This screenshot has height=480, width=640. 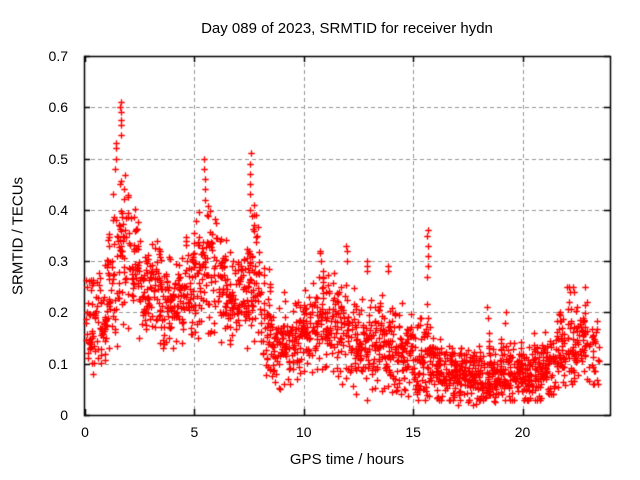 What do you see at coordinates (58, 209) in the screenshot?
I see `y-tick-label: 0.4` at bounding box center [58, 209].